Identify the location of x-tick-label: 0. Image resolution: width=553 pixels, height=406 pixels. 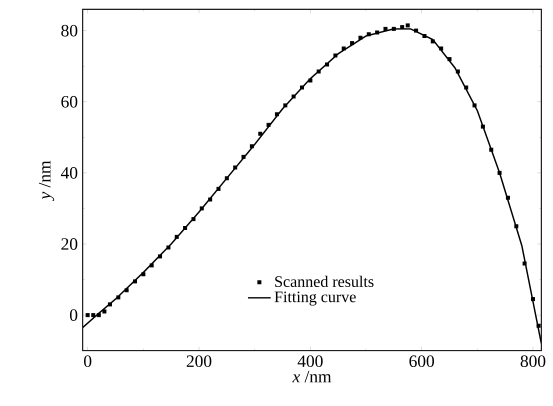
(88, 361).